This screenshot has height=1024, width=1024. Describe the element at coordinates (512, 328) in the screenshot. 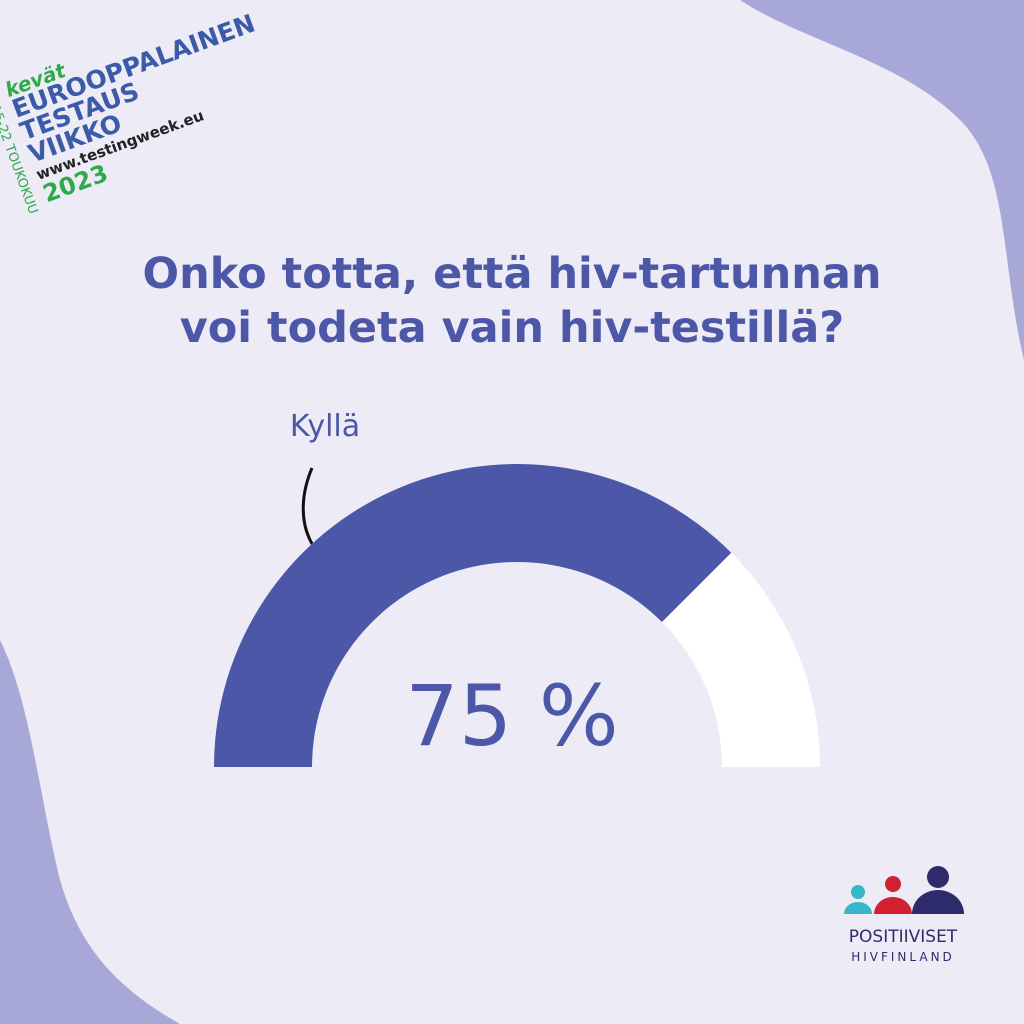

I see `chart-title: voi todeta vain hiv-testillä?` at that location.